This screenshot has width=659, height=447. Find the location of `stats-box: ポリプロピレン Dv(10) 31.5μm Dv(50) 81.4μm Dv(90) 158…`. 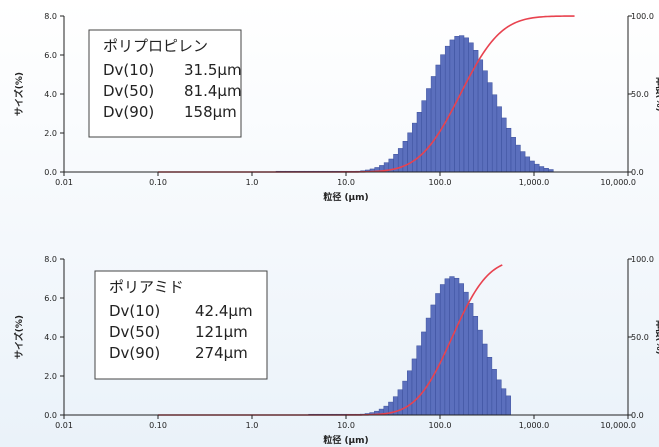

stats-box: ポリプロピレン Dv(10) 31.5μm Dv(50) 81.4μm Dv(90) 158… is located at coordinates (165, 83).